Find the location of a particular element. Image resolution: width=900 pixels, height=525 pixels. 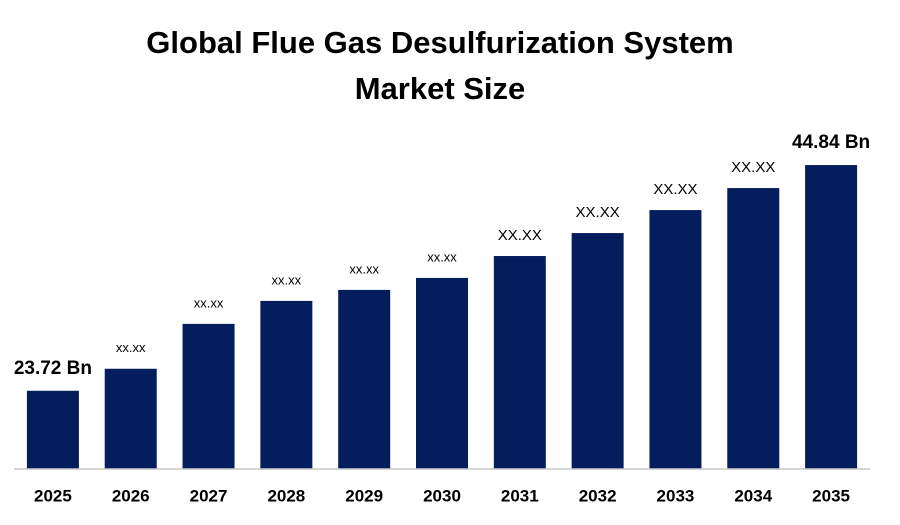

x-tick-label: 2025 is located at coordinates (53, 495).